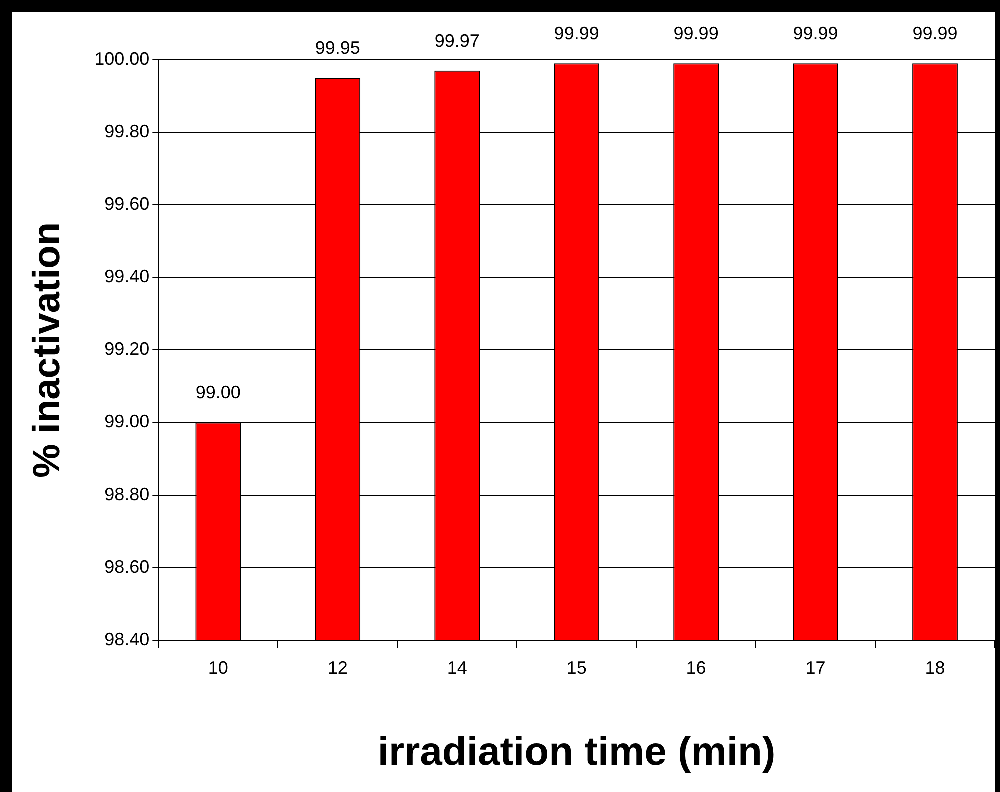 Image resolution: width=1000 pixels, height=792 pixels. What do you see at coordinates (816, 668) in the screenshot?
I see `x-tick-label: 17` at bounding box center [816, 668].